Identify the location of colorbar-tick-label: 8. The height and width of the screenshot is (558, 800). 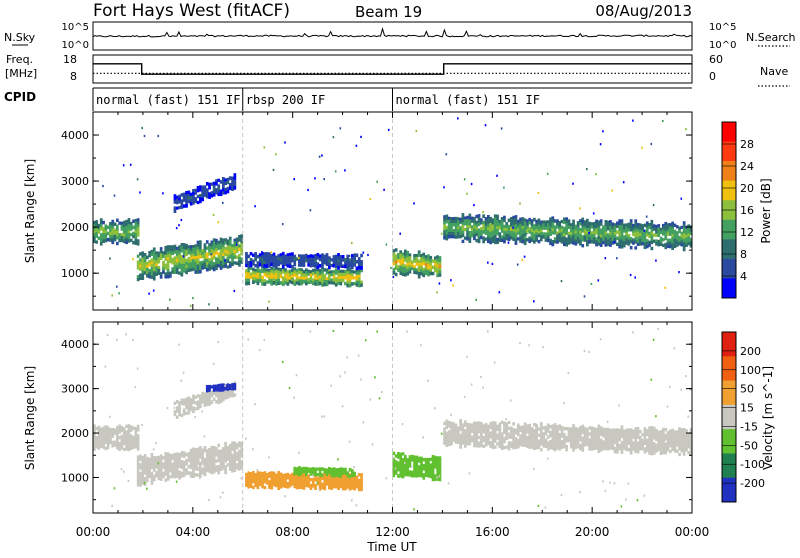
(743, 254).